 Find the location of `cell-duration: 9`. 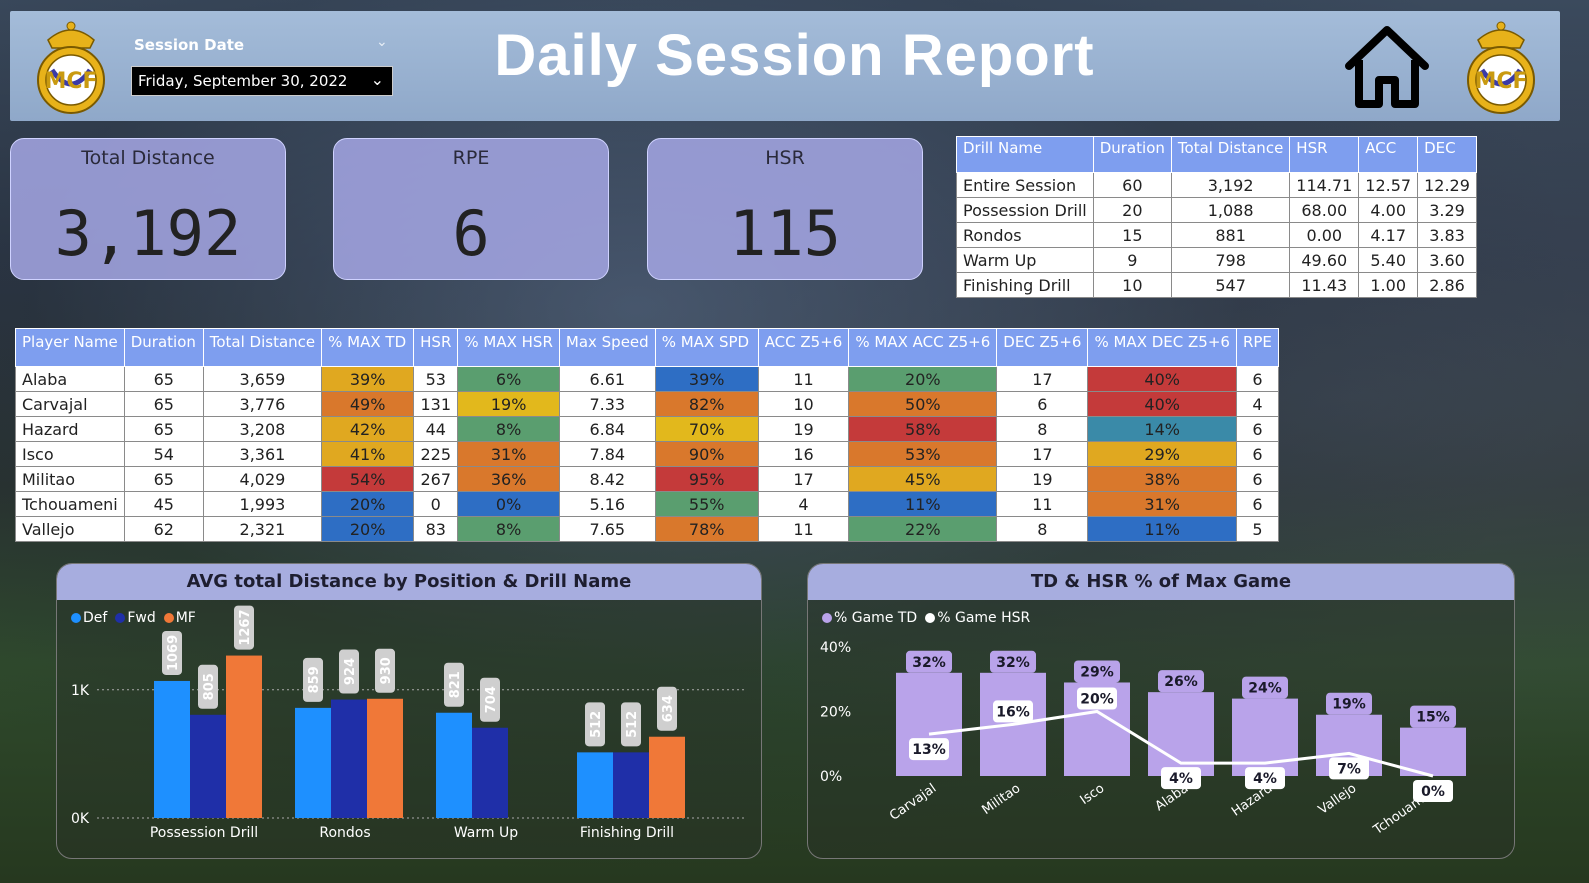

cell-duration: 9 is located at coordinates (1132, 260).